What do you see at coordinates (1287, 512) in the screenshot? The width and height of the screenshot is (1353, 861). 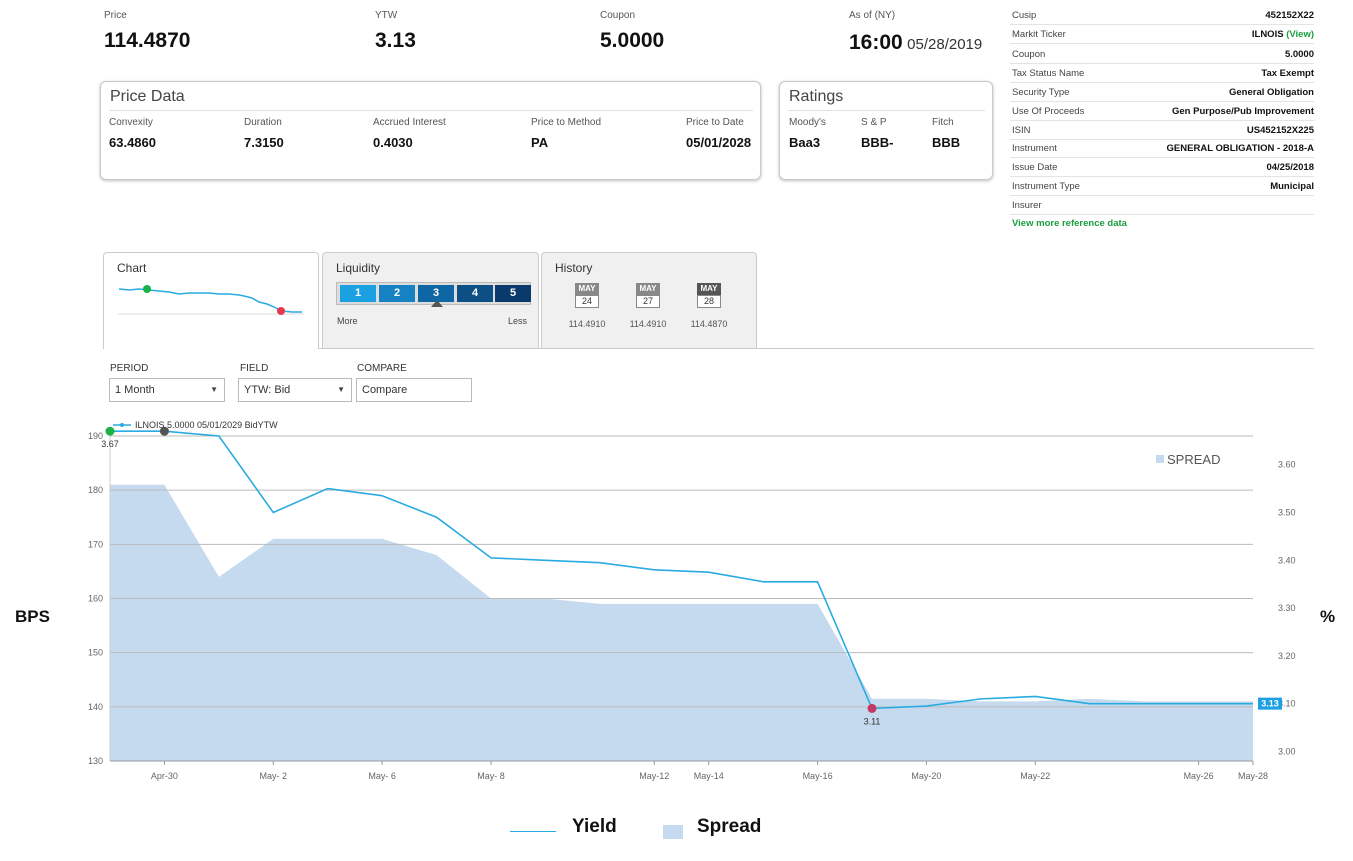 I see `right-tick-label: 3.50` at bounding box center [1287, 512].